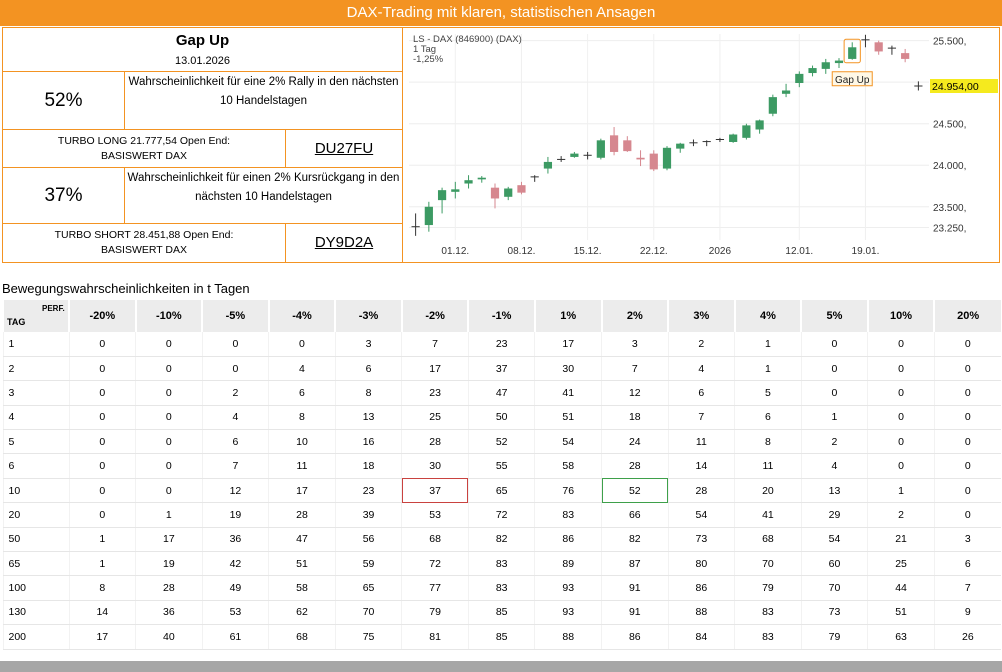 The image size is (1002, 672). Describe the element at coordinates (949, 125) in the screenshot. I see `price-tick-label: 24.500,` at that location.